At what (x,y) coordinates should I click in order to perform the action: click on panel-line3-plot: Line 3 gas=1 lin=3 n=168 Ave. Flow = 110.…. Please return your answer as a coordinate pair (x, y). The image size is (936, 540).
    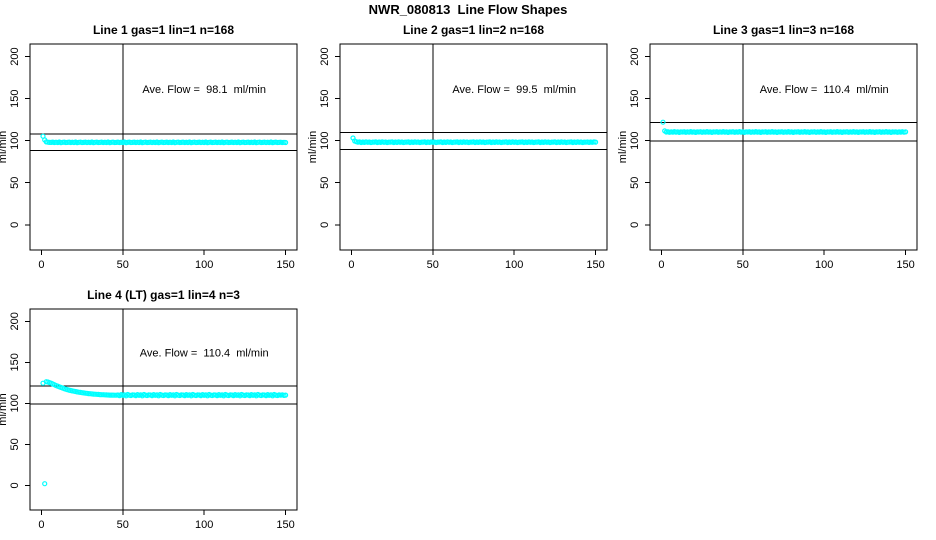
    Looking at the image, I should click on (767, 147).